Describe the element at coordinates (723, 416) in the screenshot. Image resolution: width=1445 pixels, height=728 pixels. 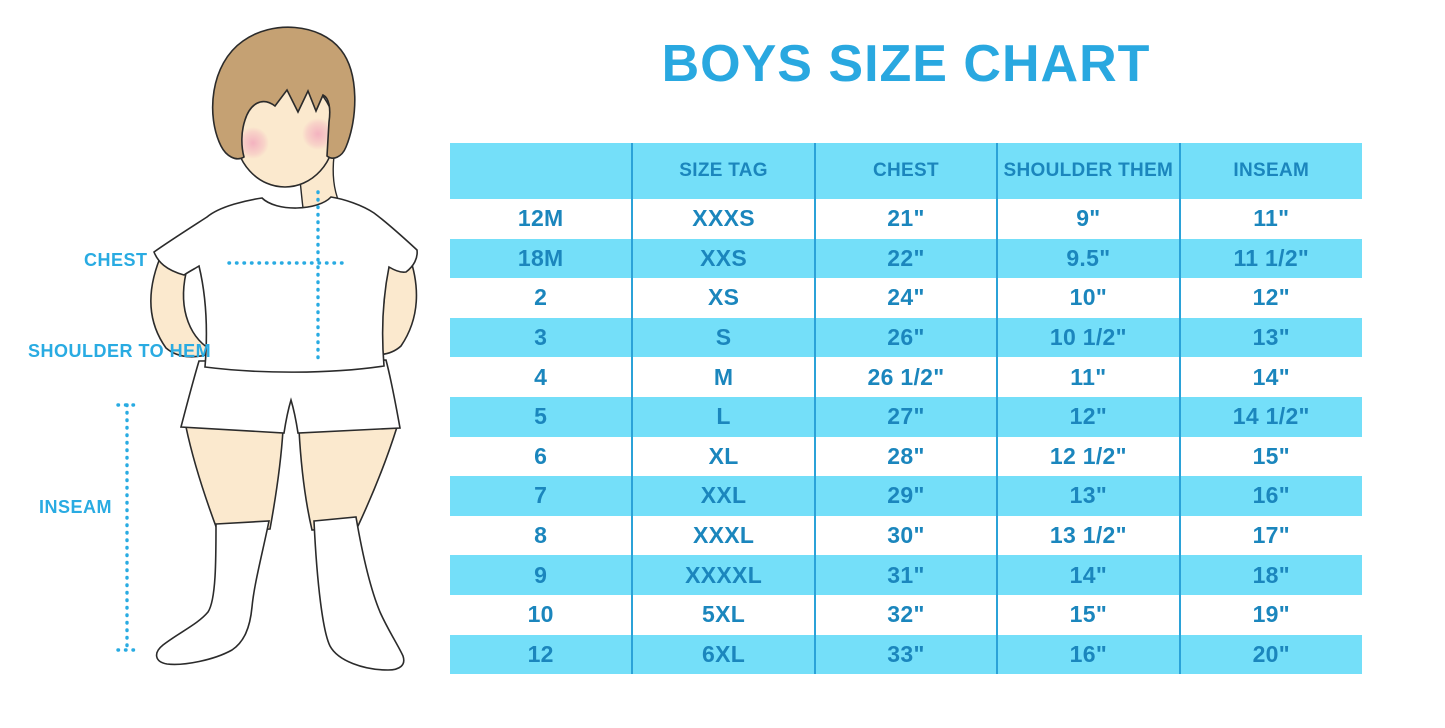
I see `table-cell: L` at that location.